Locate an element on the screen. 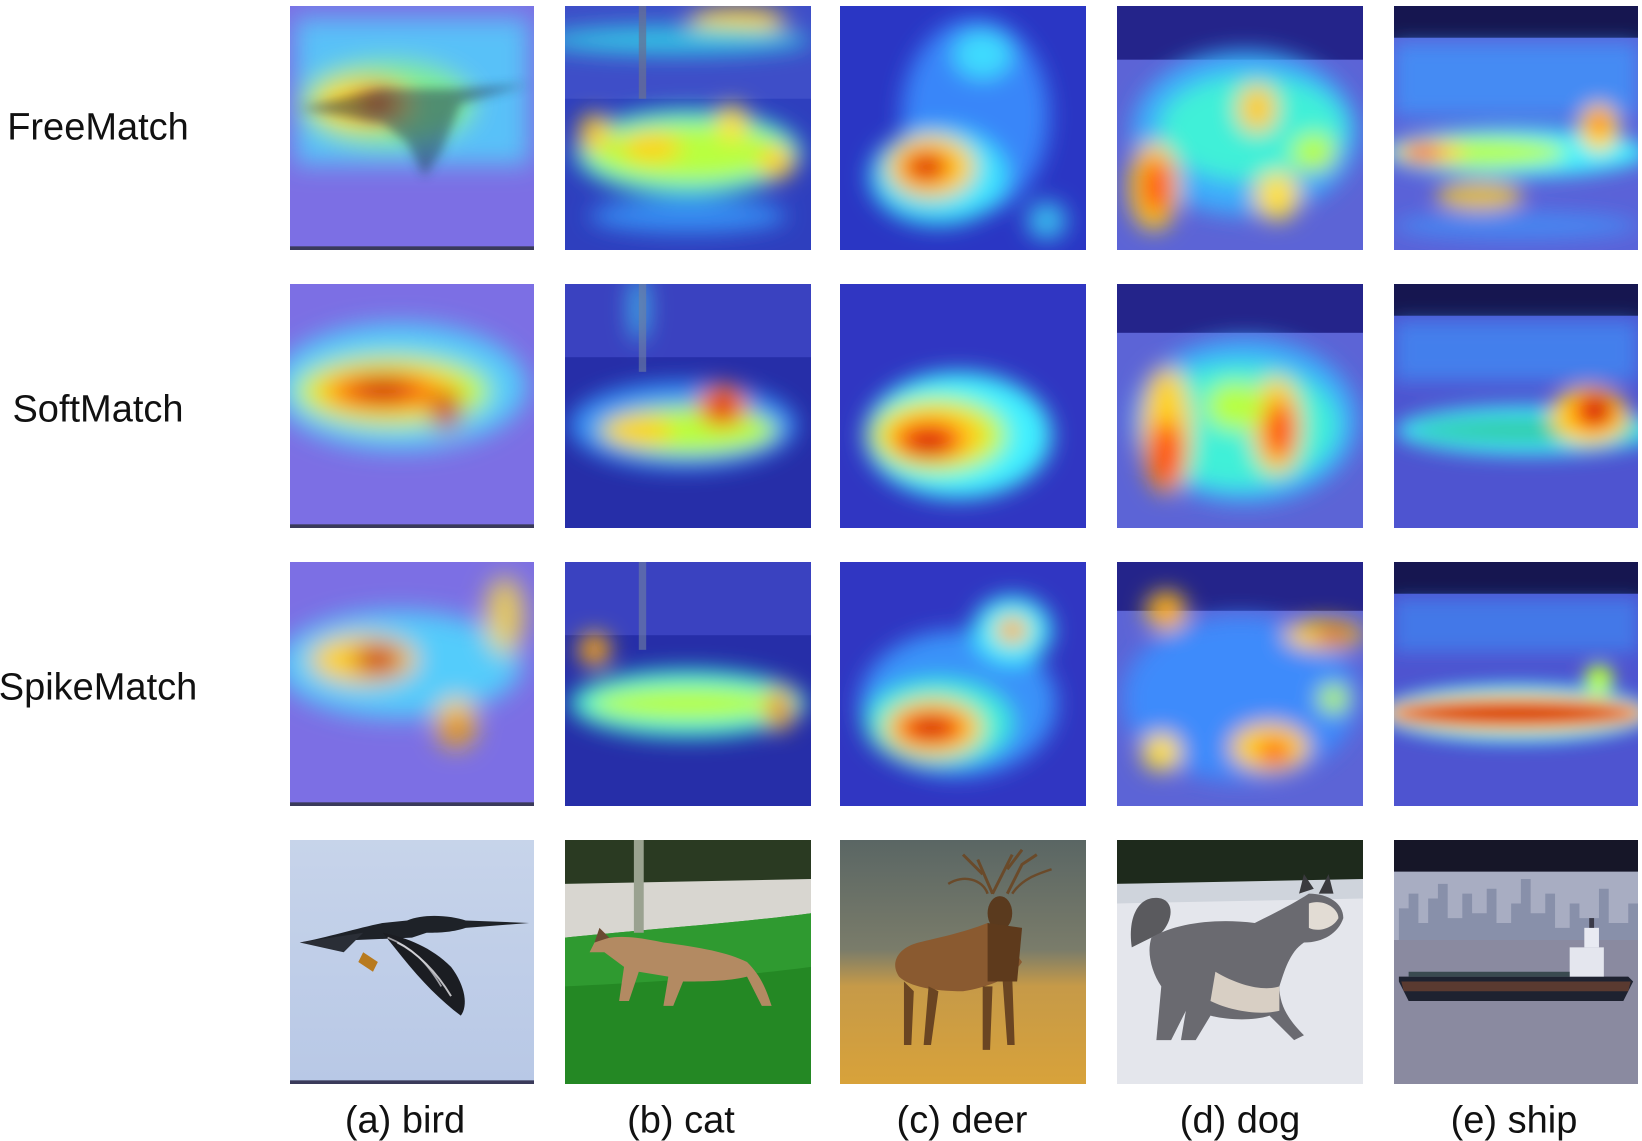  heatmap-freematch-ship is located at coordinates (1516, 128).